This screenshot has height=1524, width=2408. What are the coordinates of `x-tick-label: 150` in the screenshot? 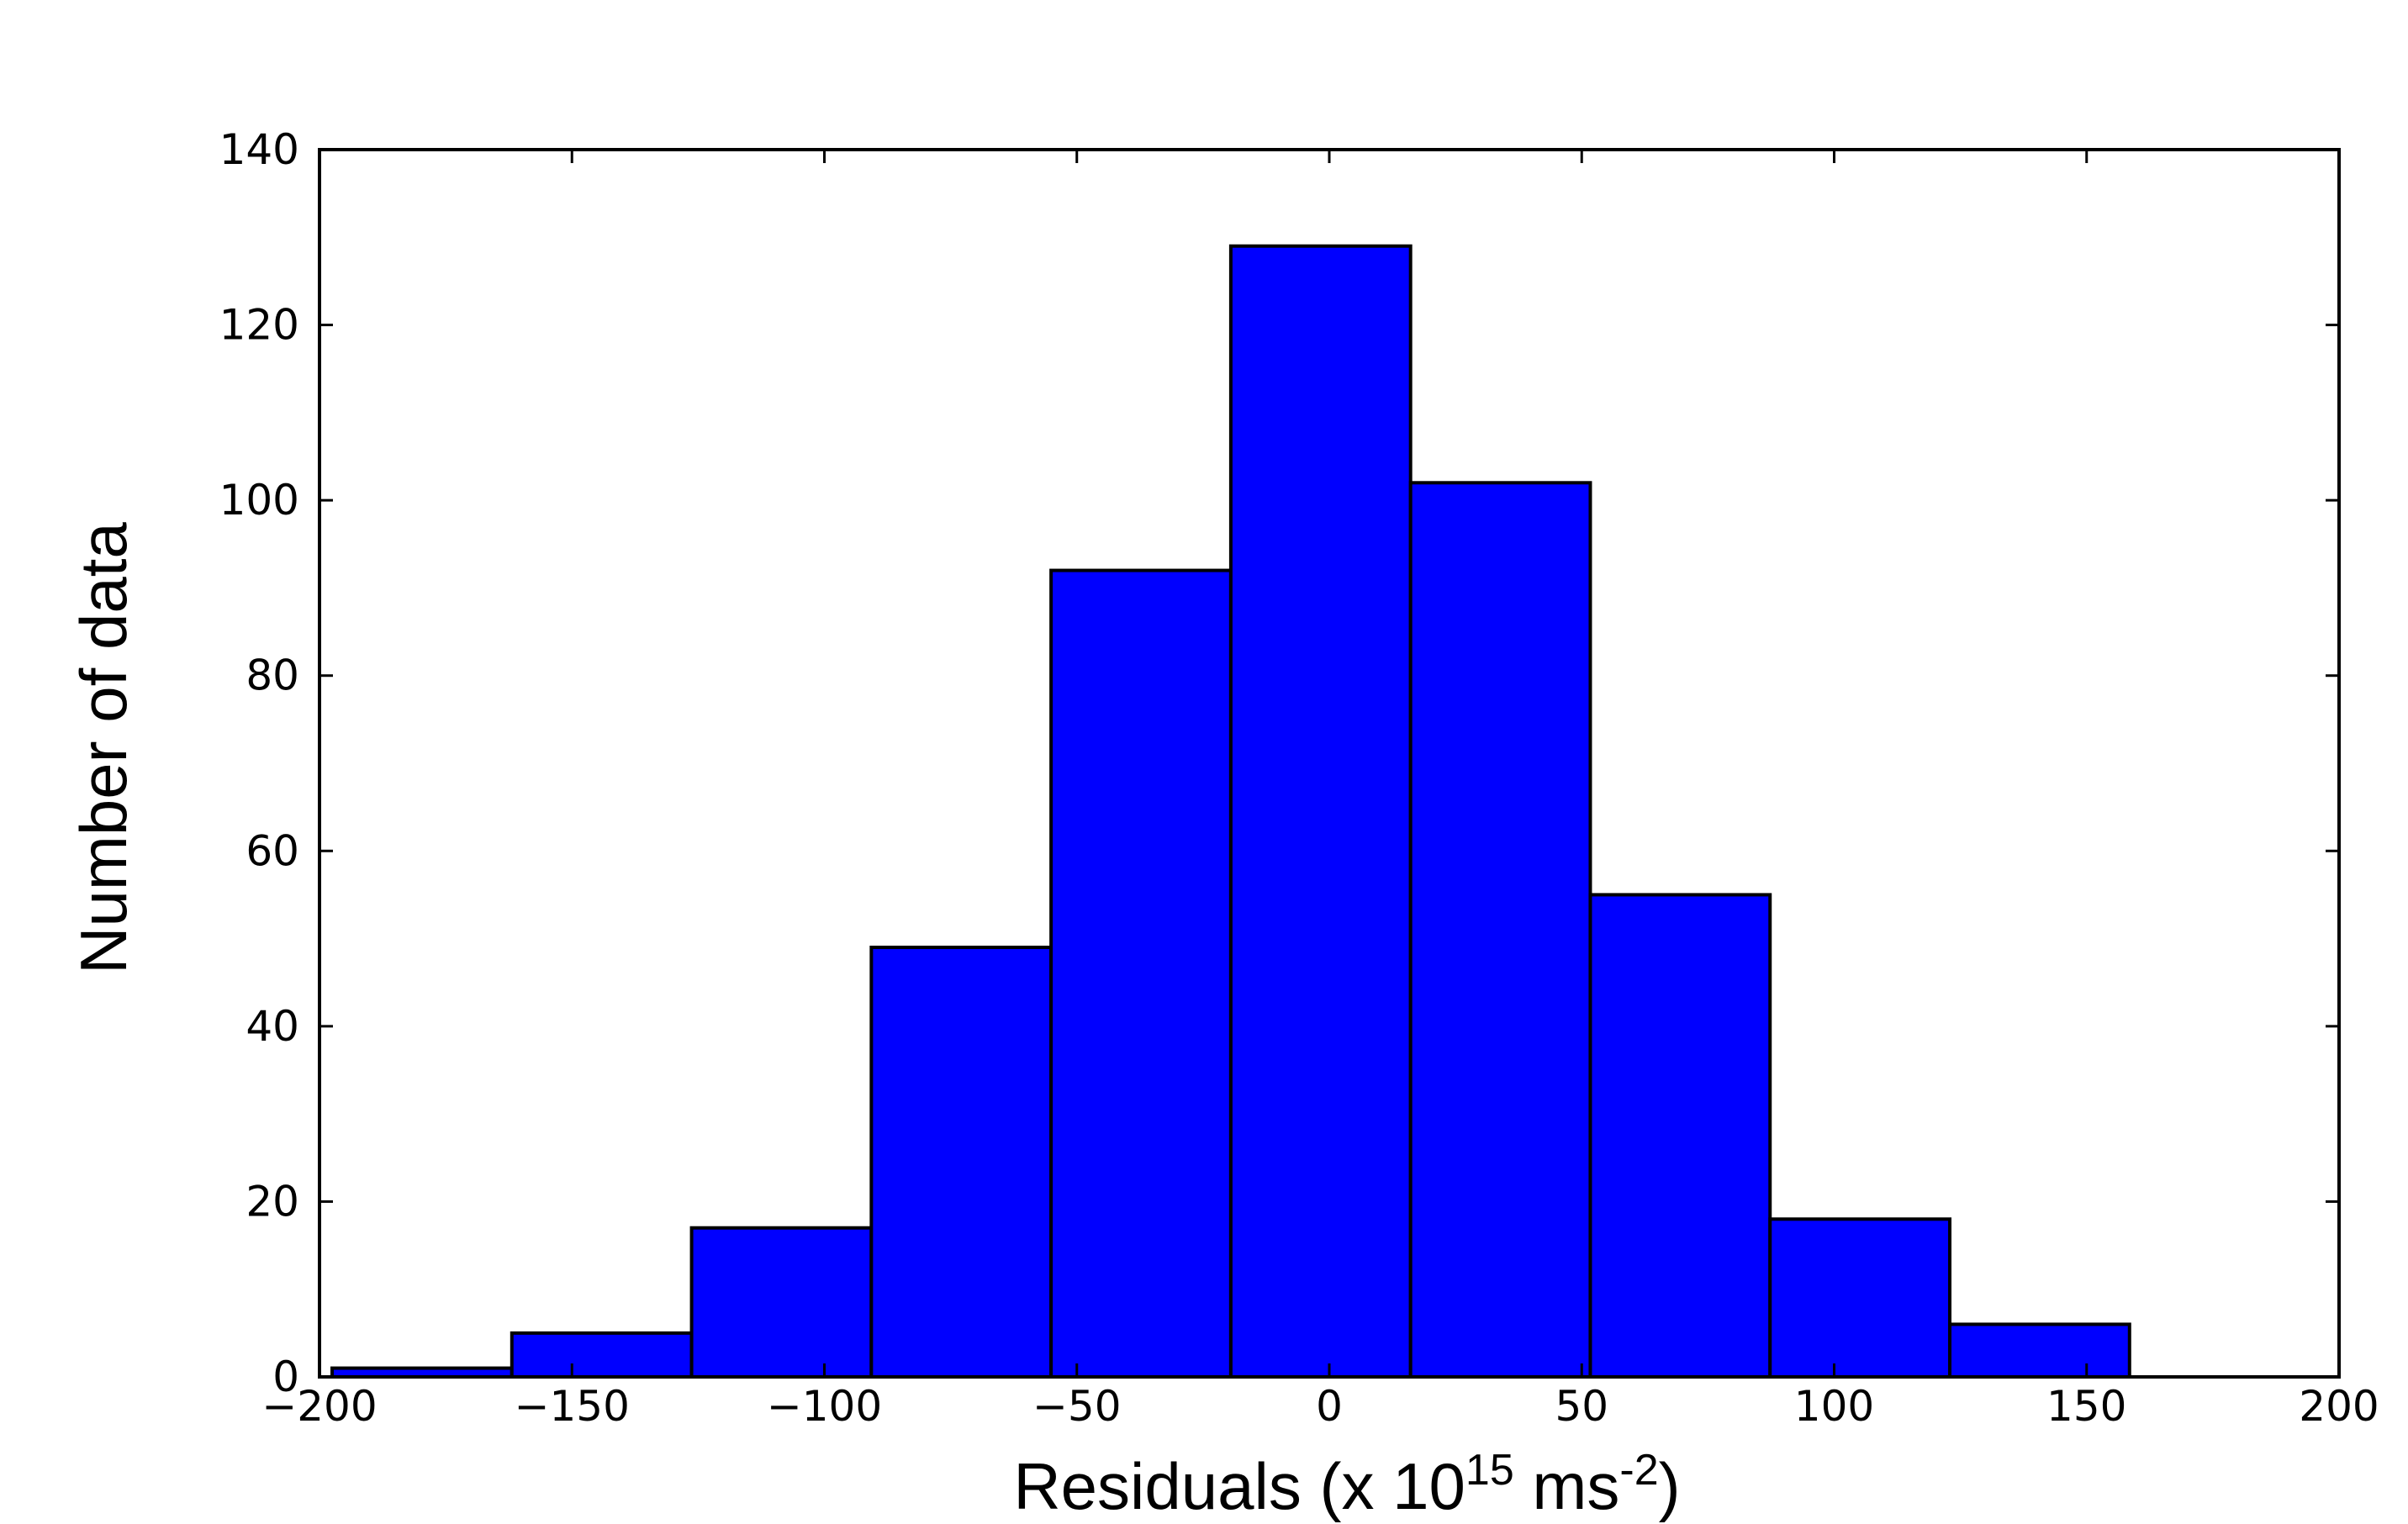 It's located at (2086, 1406).